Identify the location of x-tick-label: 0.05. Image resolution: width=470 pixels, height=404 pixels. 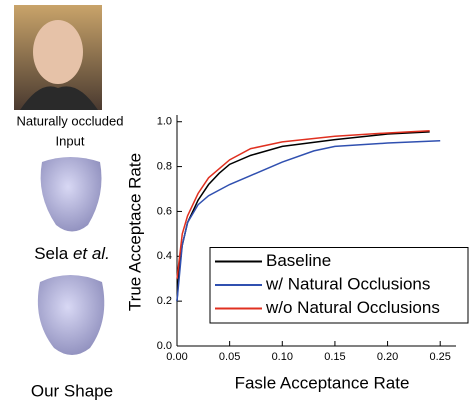
(229, 357).